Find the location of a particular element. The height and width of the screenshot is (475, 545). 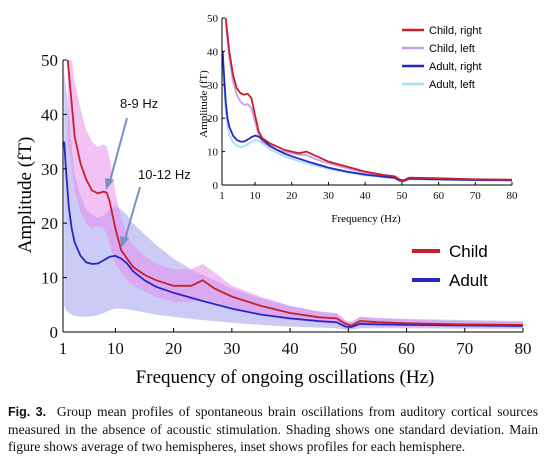

inset-x-tick-label: 40 is located at coordinates (366, 196).